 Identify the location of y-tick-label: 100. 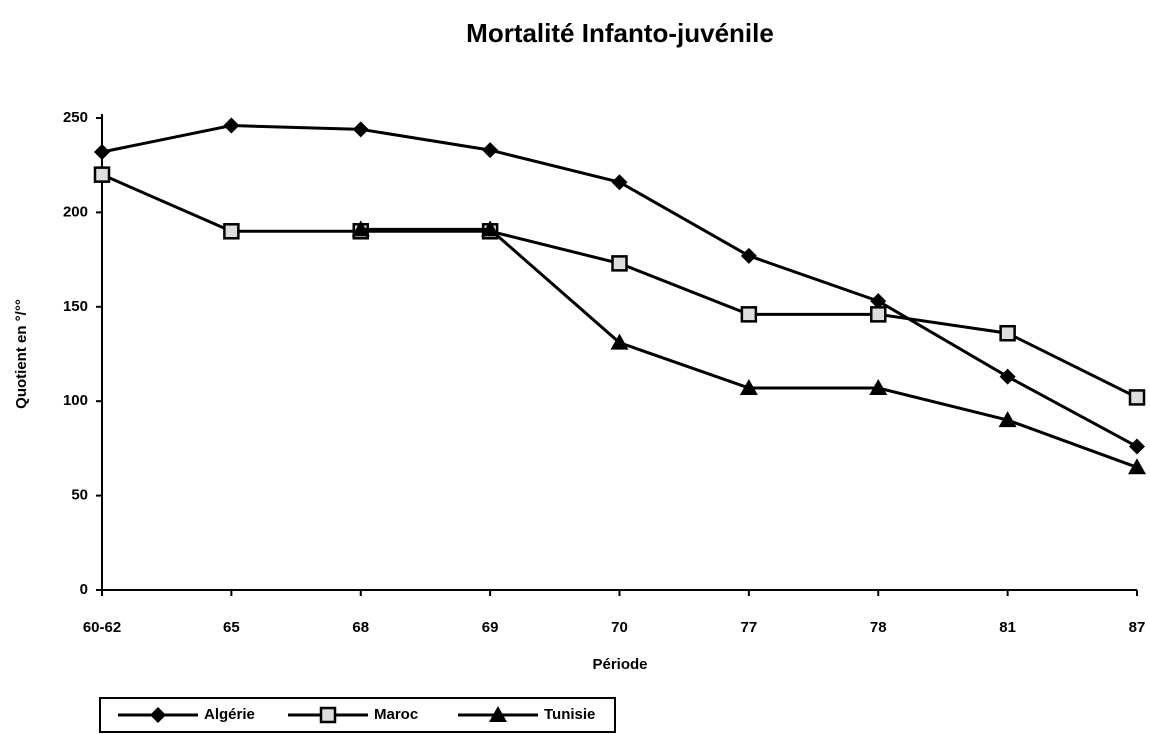
(75, 400).